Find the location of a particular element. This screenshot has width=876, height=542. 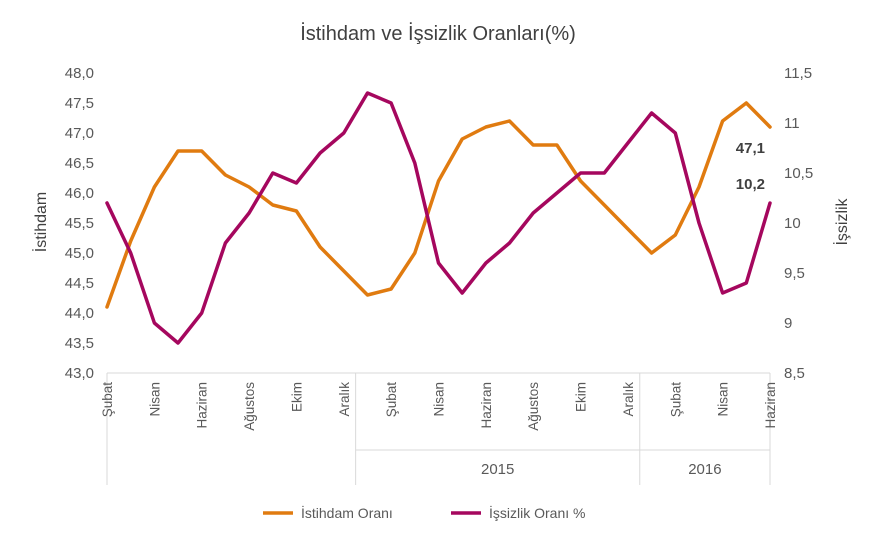

chart-title: İstihdam ve İşsizlik Oranları(%) is located at coordinates (438, 33).